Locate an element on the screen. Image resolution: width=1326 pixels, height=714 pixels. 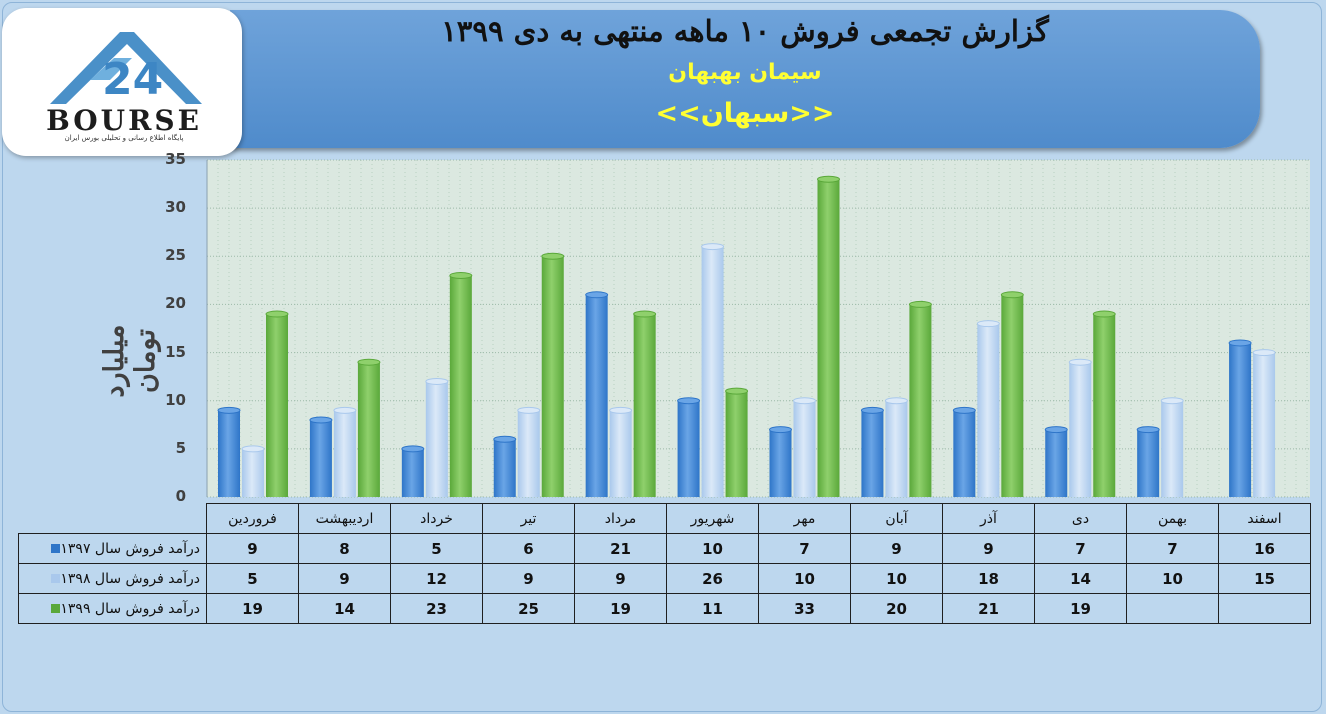
series-legend: درآمد فروش سال ۱۳۹۹ is located at coordinates (112, 608).